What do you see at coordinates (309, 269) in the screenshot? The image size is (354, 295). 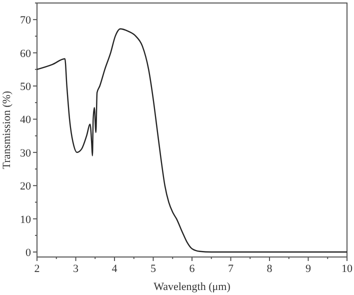 I see `x-tick-label: 9` at bounding box center [309, 269].